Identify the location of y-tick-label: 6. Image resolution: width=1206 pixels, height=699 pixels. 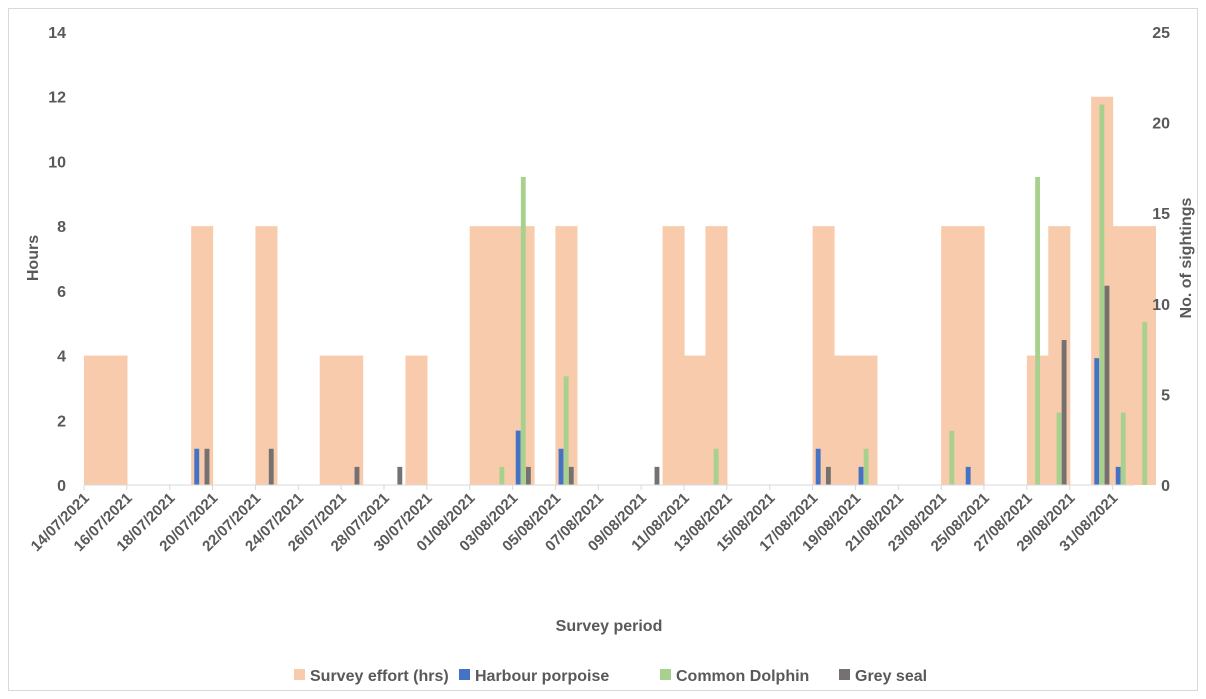
(61, 292).